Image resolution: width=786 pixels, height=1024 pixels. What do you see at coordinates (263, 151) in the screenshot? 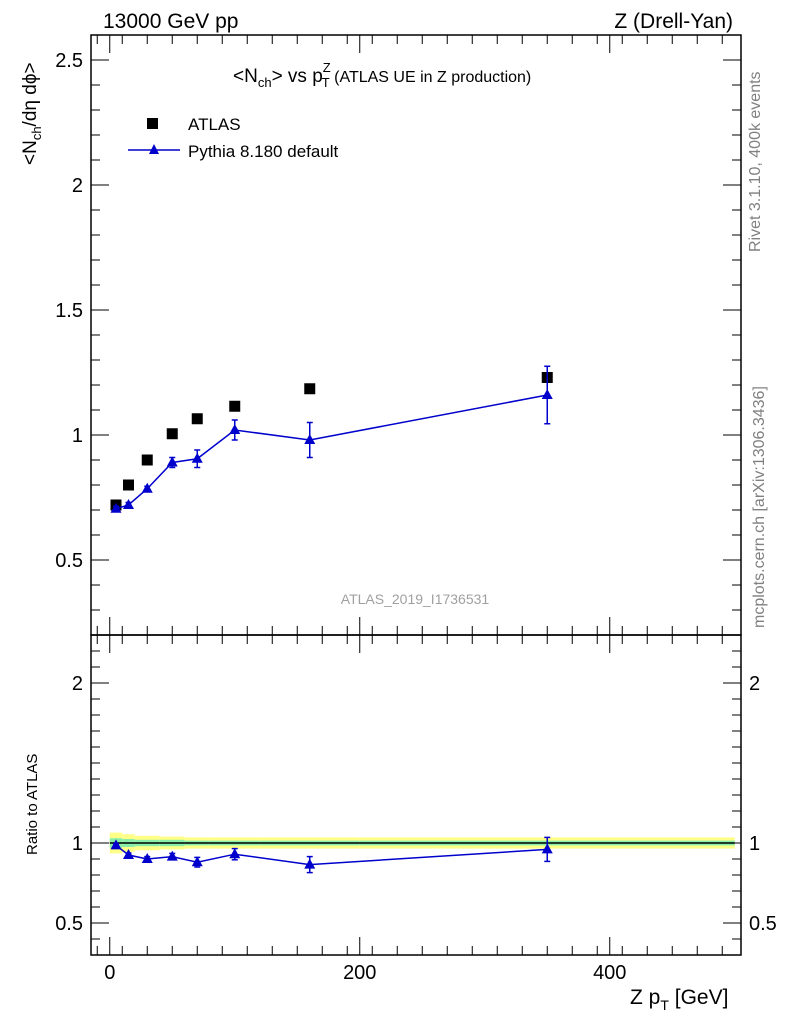
I see `legend-pythia-label: Pythia 8.180 default` at bounding box center [263, 151].